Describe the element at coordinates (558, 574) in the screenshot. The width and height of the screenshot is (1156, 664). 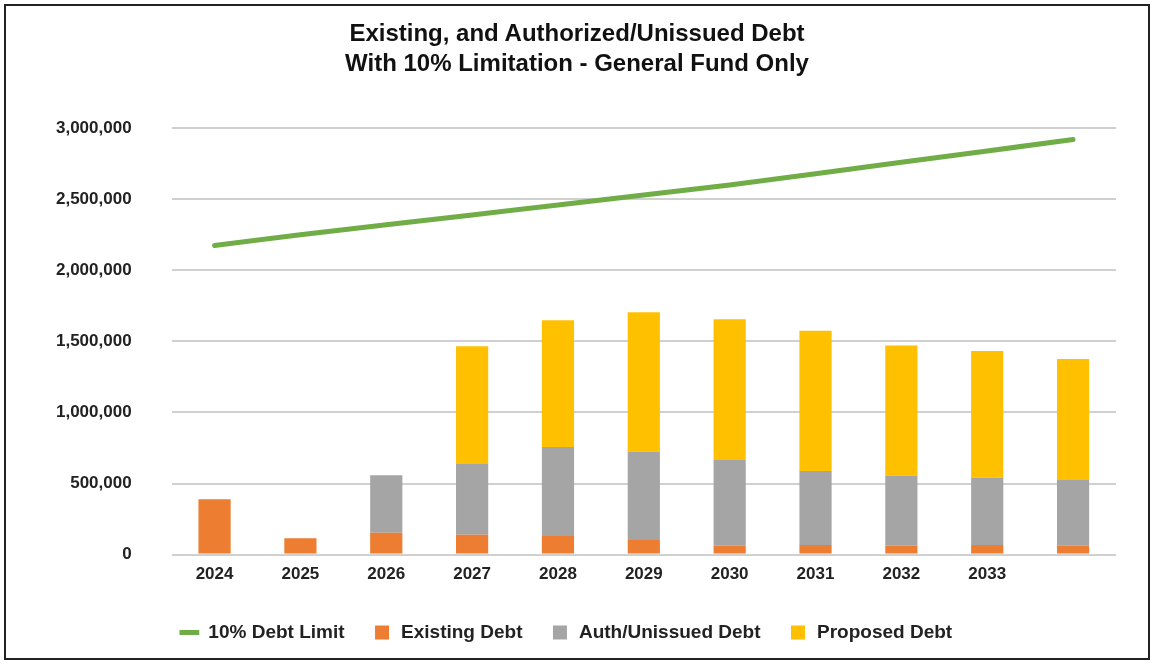
I see `x-tick-label: 2028` at that location.